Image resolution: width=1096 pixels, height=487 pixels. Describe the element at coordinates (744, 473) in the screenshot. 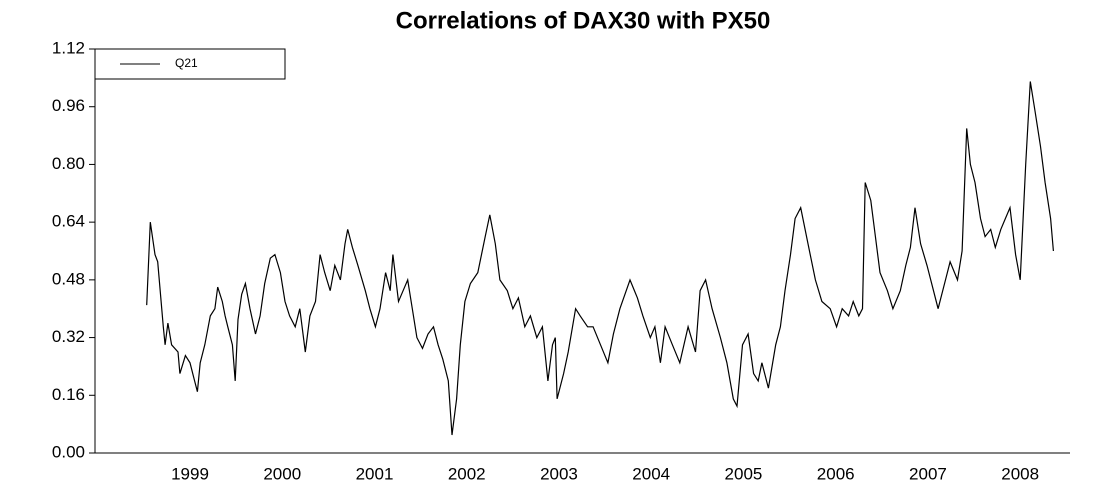

I see `x-tick-label: 2005` at that location.